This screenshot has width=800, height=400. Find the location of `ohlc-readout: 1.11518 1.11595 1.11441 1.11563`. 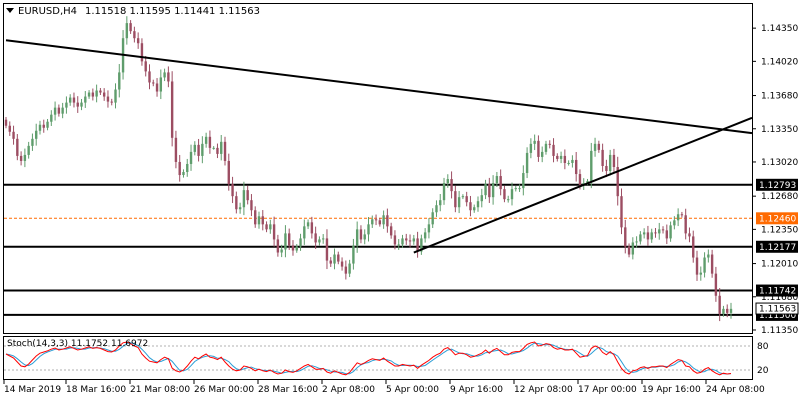

ohlc-readout: 1.11518 1.11595 1.11441 1.11563 is located at coordinates (172, 11).